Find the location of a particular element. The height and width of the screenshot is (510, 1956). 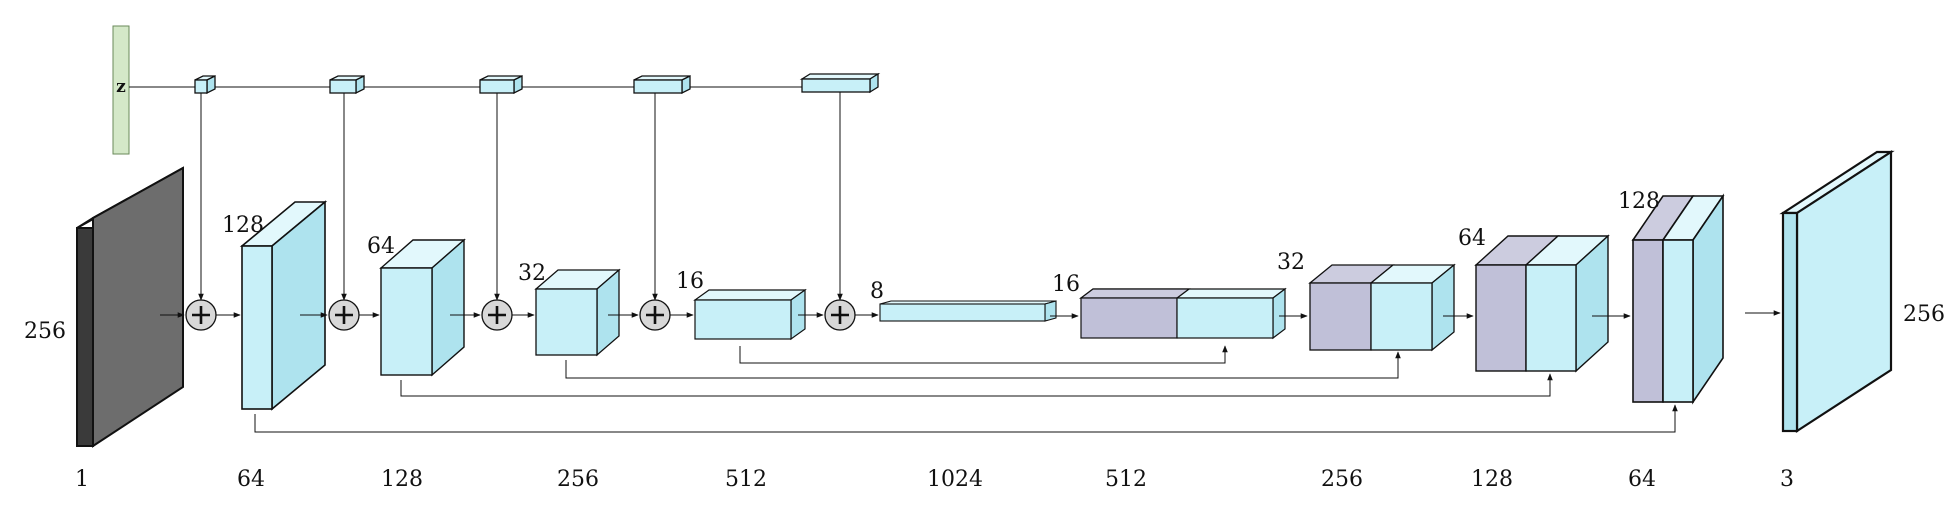

input-image-block is located at coordinates (130, 307).